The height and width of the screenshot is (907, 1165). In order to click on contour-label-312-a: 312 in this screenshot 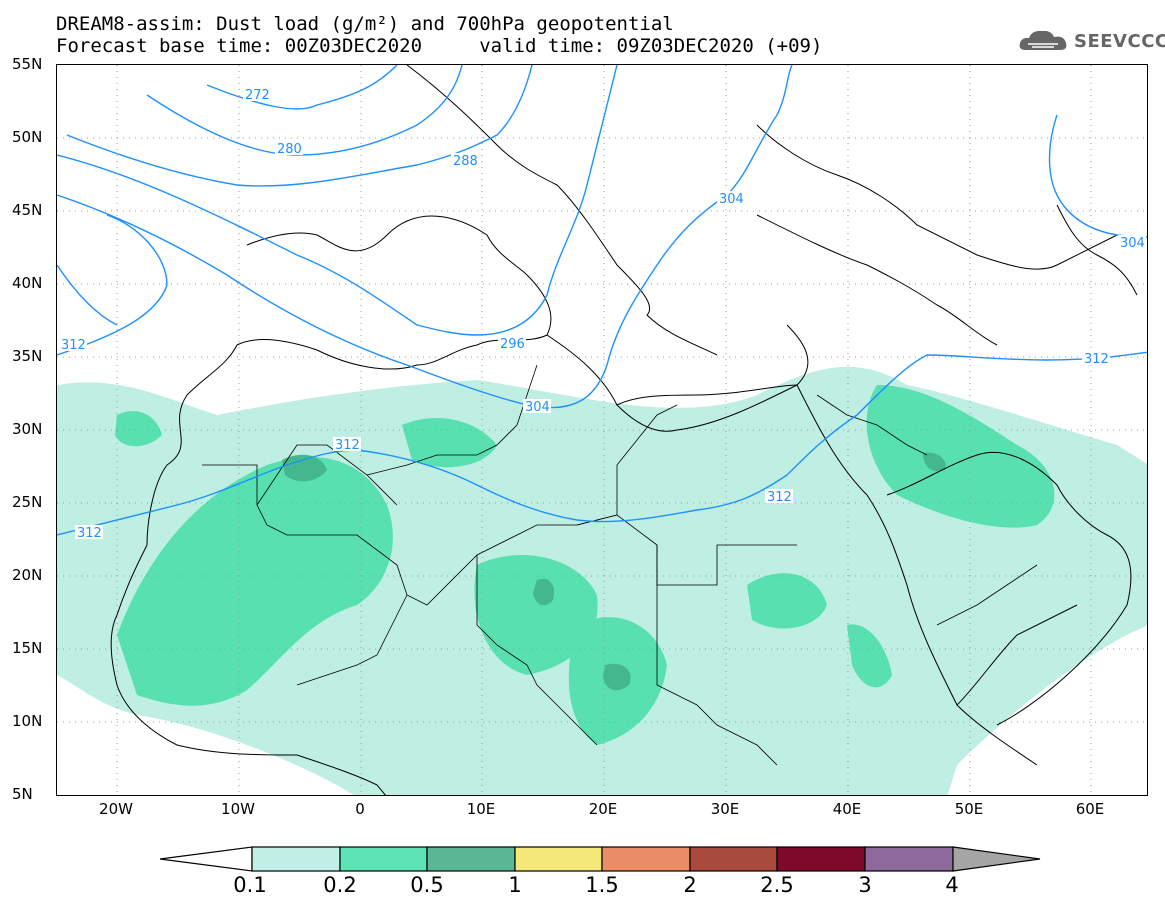, I will do `click(73, 345)`.